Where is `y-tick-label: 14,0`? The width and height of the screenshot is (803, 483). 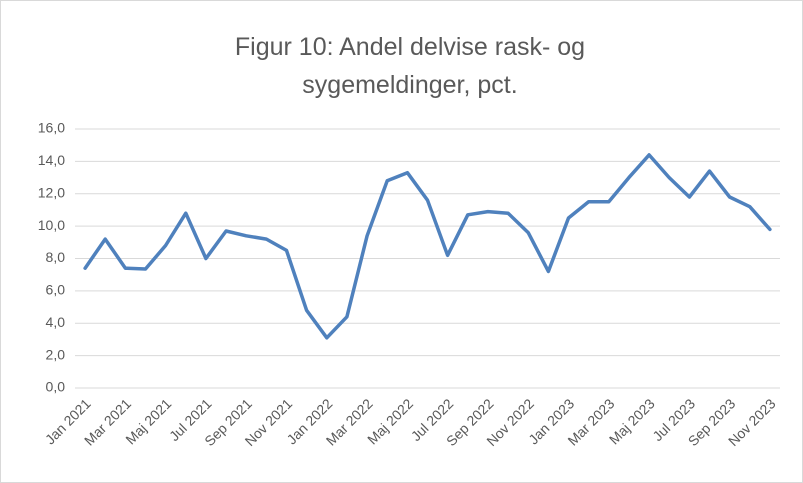 y-tick-label: 14,0 is located at coordinates (51, 160).